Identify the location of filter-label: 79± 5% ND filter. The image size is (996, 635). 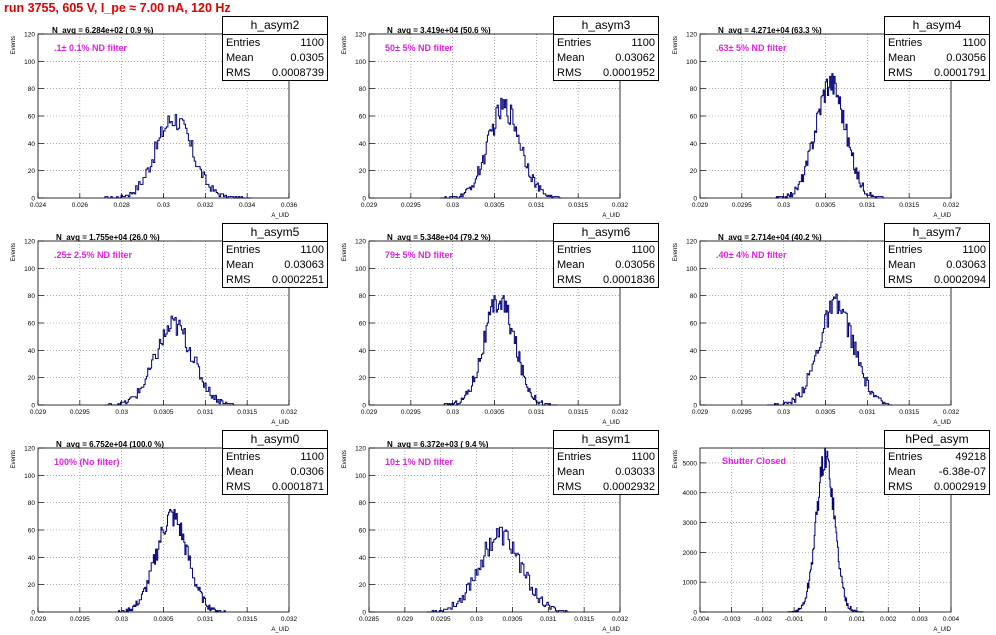
(419, 255).